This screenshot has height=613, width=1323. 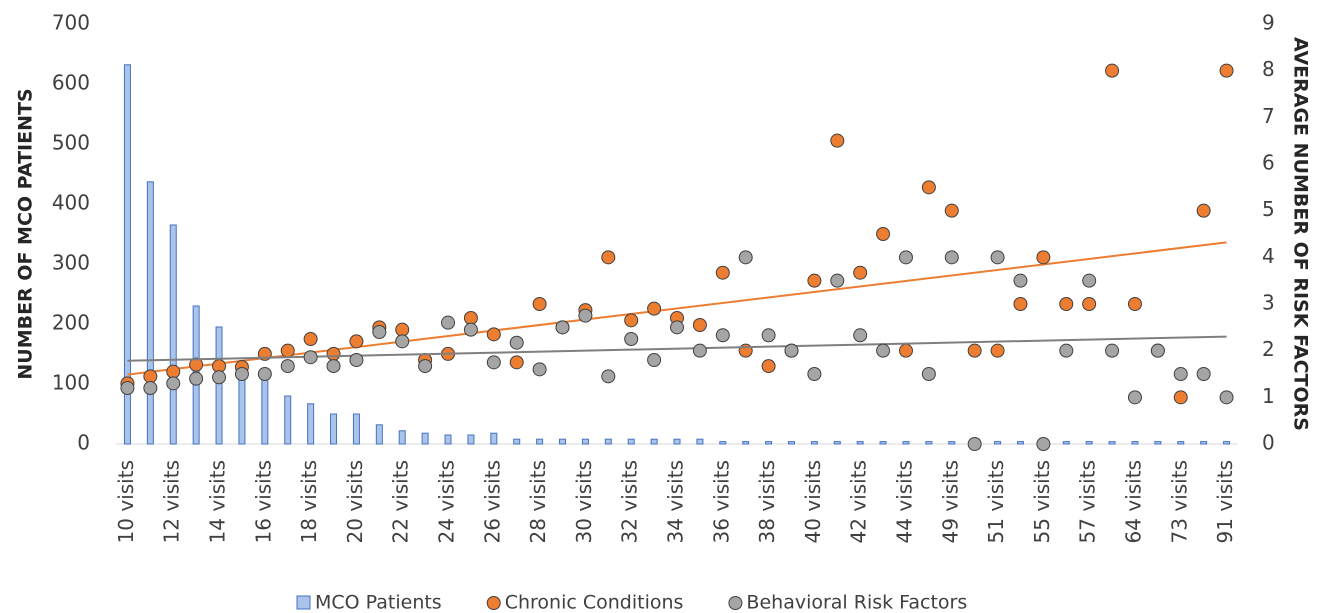 What do you see at coordinates (1268, 396) in the screenshot?
I see `y2-tick-label: 1` at bounding box center [1268, 396].